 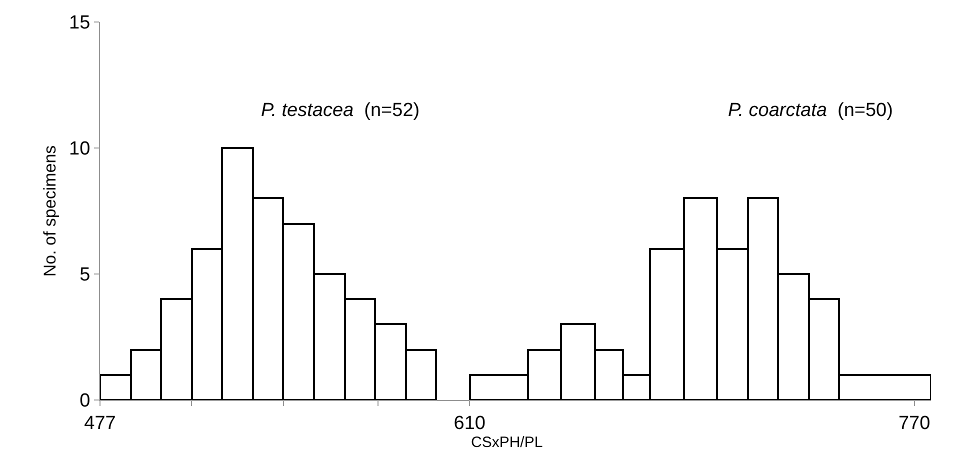 What do you see at coordinates (470, 423) in the screenshot?
I see `x-tick-label: 610` at bounding box center [470, 423].